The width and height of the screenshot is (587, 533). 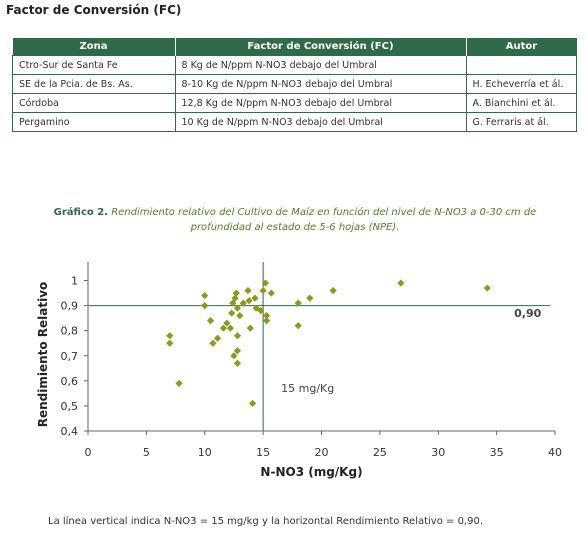 What do you see at coordinates (70, 306) in the screenshot?
I see `y-tick-label: 0,9` at bounding box center [70, 306].